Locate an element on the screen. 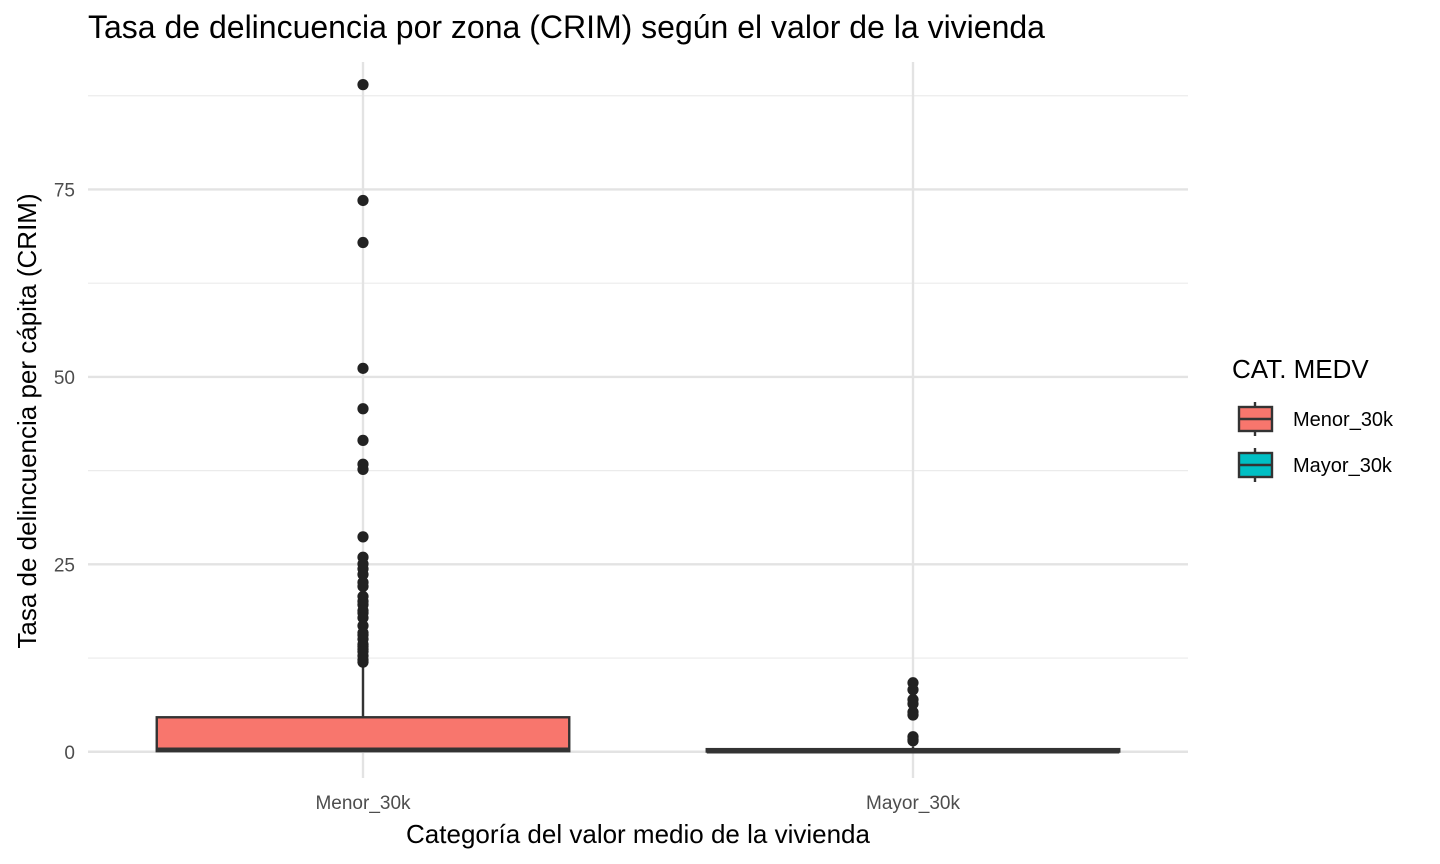 The width and height of the screenshot is (1440, 864). legend-item-mayor-30k: Mayor_30k is located at coordinates (1315, 465).